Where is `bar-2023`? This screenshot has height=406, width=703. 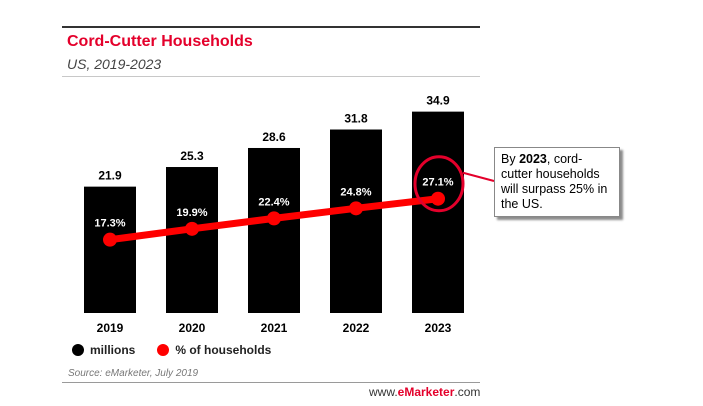
bar-2023 is located at coordinates (438, 212).